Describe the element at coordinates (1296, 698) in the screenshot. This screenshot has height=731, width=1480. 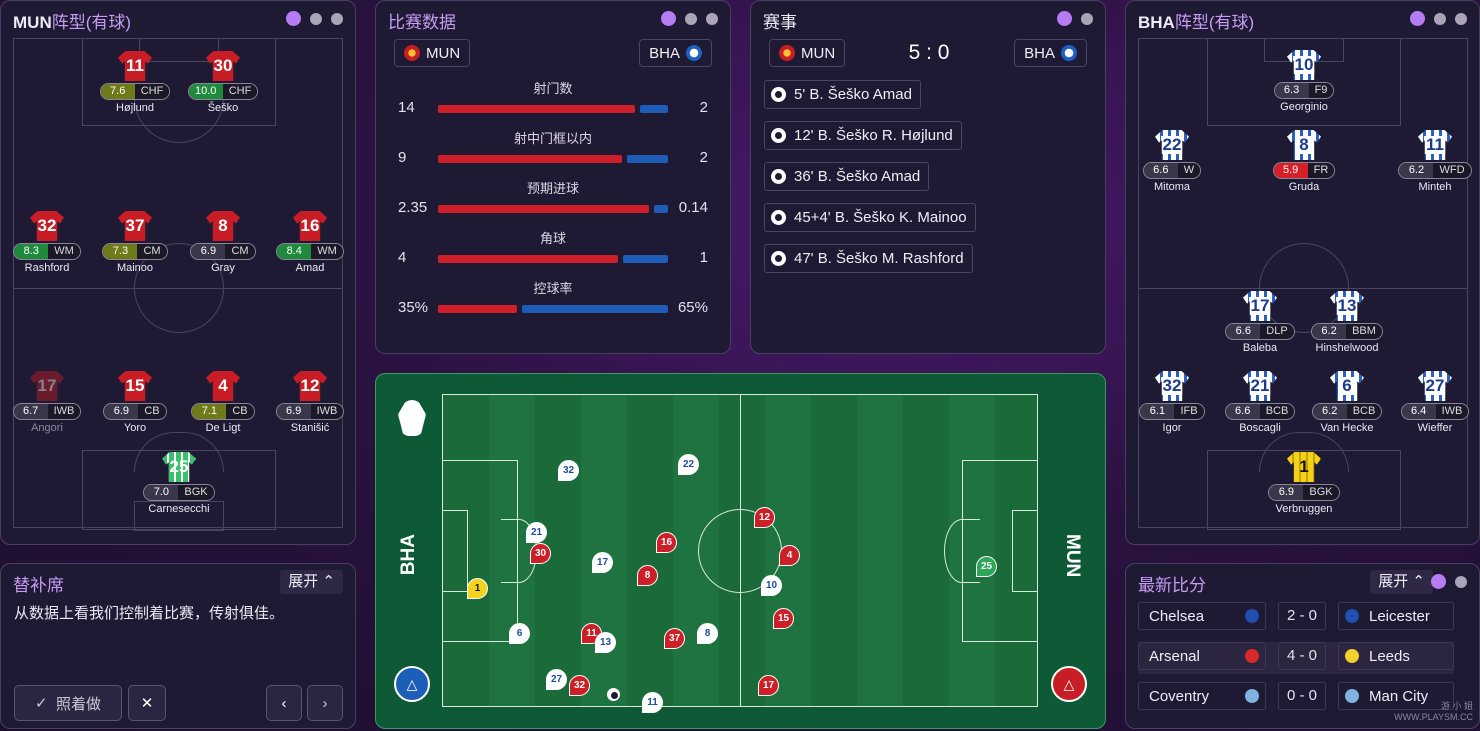
I see `score-row: Coventry 0 - 0 Man City` at that location.